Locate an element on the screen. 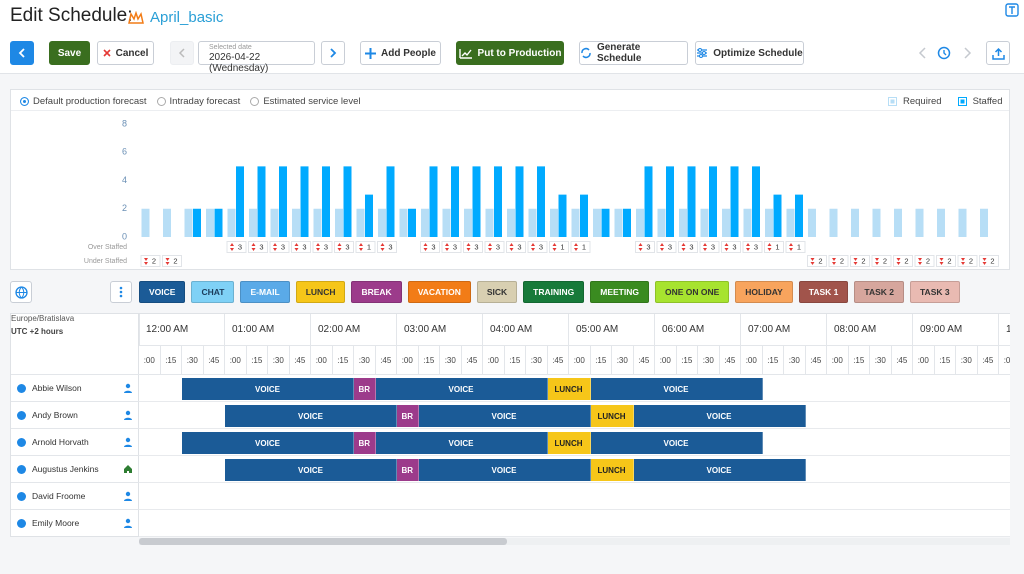 The height and width of the screenshot is (574, 1024). agent-name: Augustus Jenkins is located at coordinates (65, 469).